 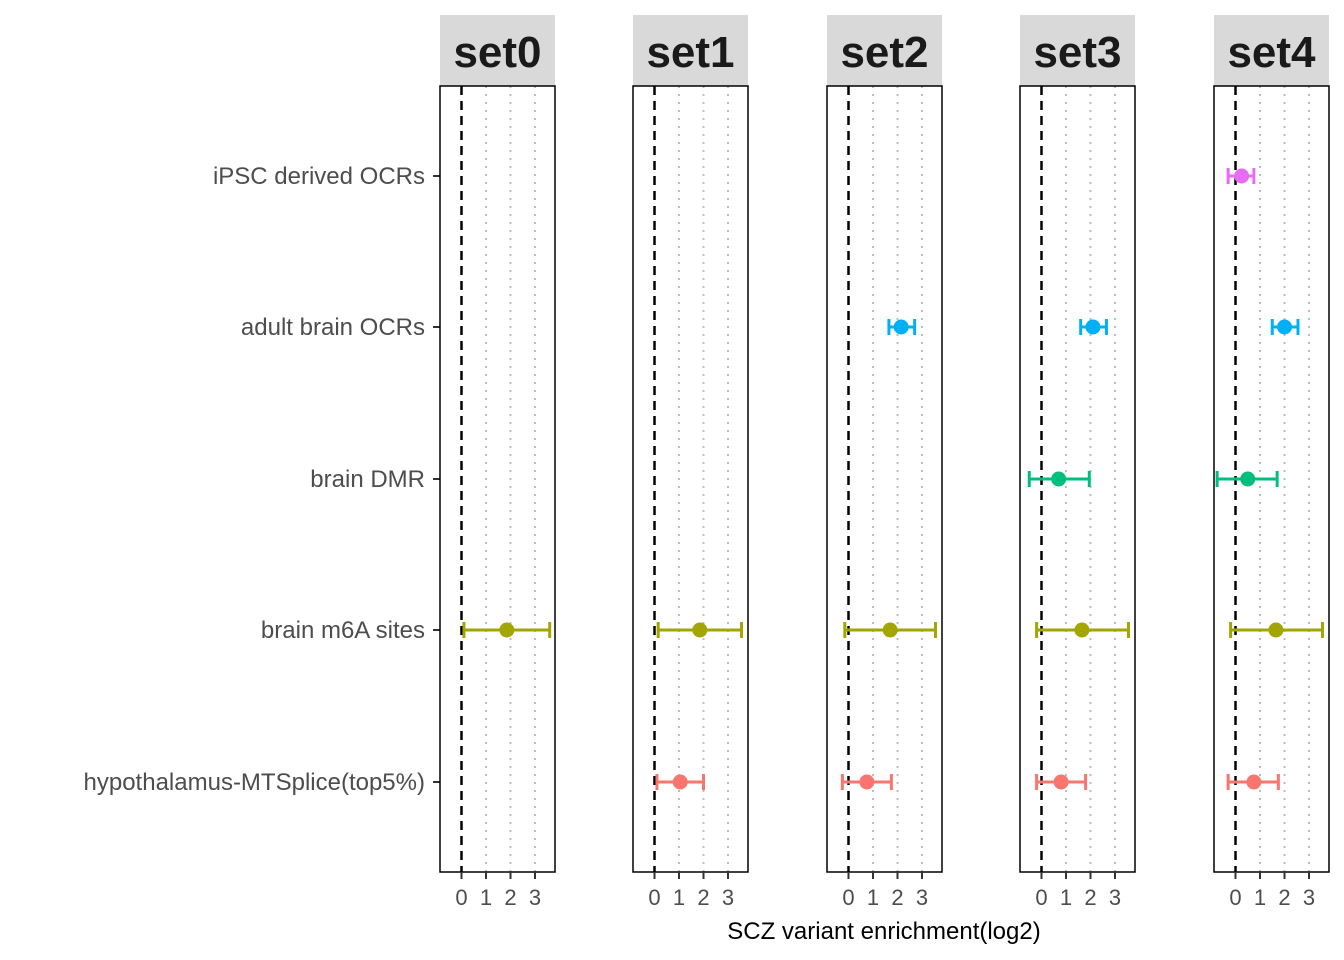 What do you see at coordinates (883, 931) in the screenshot?
I see `x-axis-title: SCZ variant enrichment(log2)` at bounding box center [883, 931].